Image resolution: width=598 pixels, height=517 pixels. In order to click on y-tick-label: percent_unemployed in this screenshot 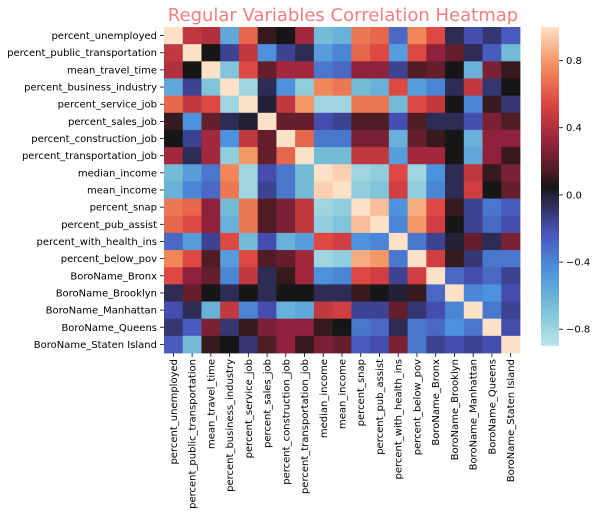, I will do `click(104, 36)`.